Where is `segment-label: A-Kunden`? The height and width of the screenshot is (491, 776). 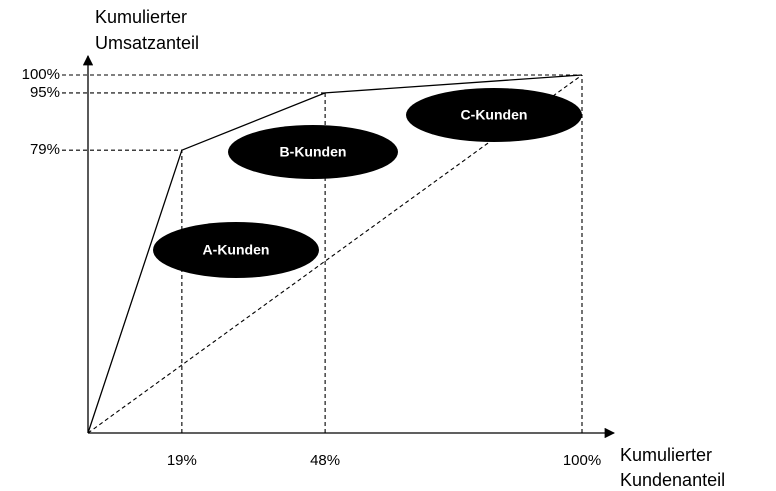
segment-label: A-Kunden is located at coordinates (236, 250).